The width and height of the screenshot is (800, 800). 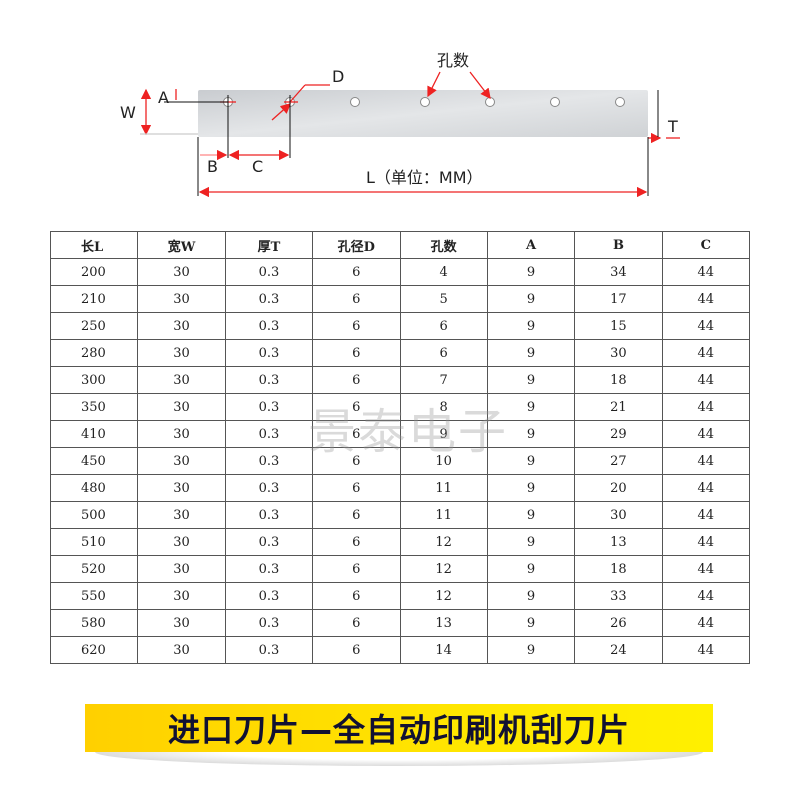 I want to click on table-row: 350 30 0.3 6 8 9 21 44, so click(x=400, y=407).